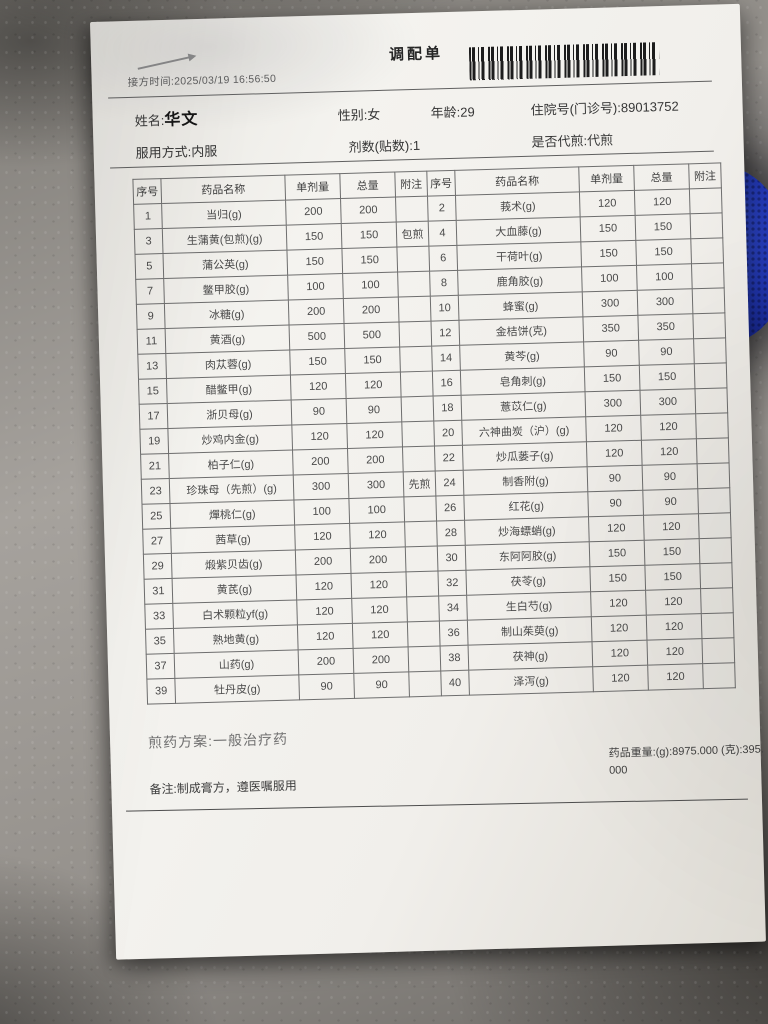 This screenshot has height=1024, width=768. What do you see at coordinates (449, 483) in the screenshot?
I see `row-no-cell: 24` at bounding box center [449, 483].